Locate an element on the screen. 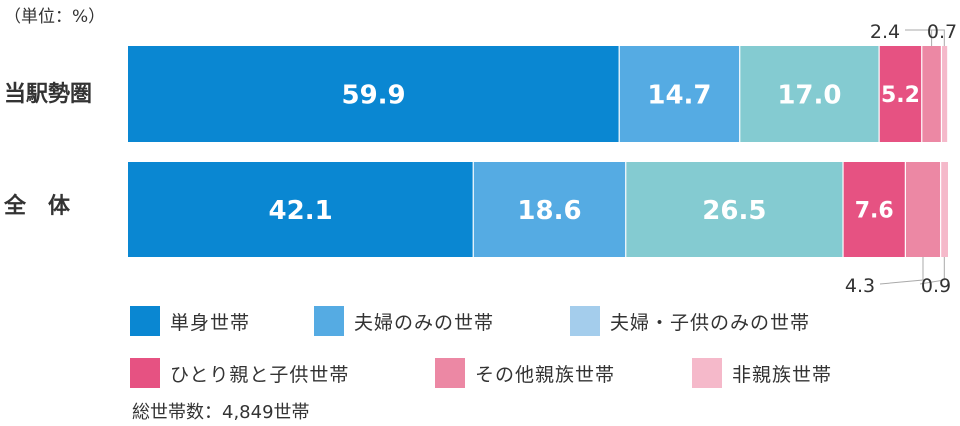  legend-label: 夫婦・子供のみの世帯 is located at coordinates (710, 322).